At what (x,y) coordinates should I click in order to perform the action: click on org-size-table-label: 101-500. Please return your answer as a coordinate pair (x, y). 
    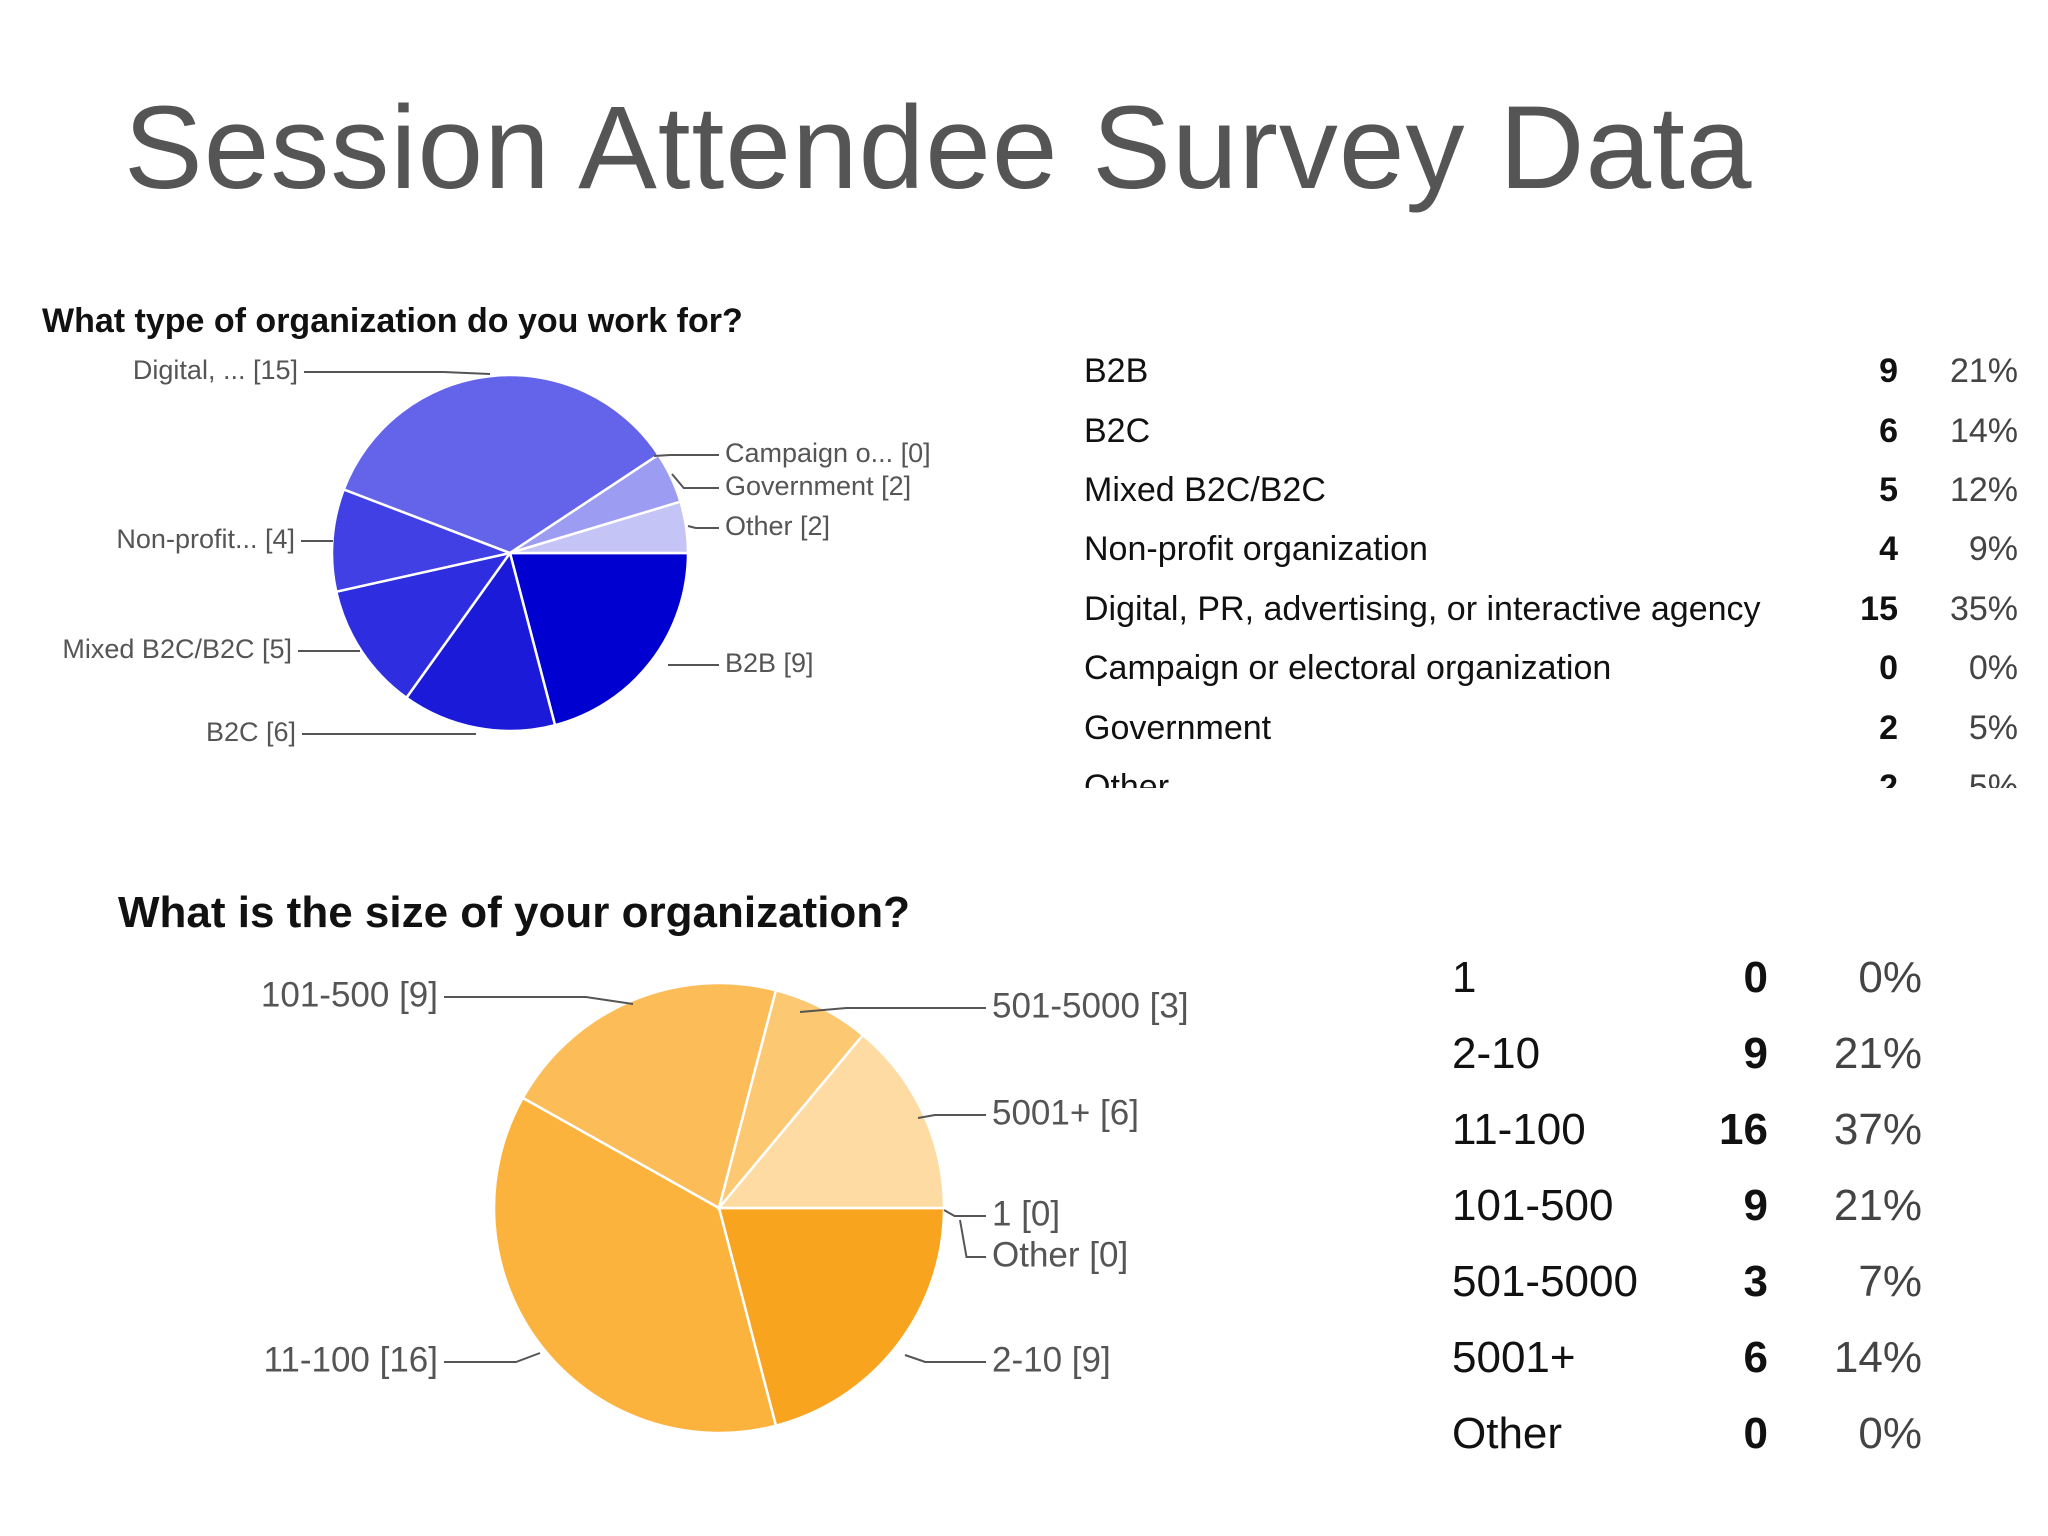
    Looking at the image, I should click on (1533, 1205).